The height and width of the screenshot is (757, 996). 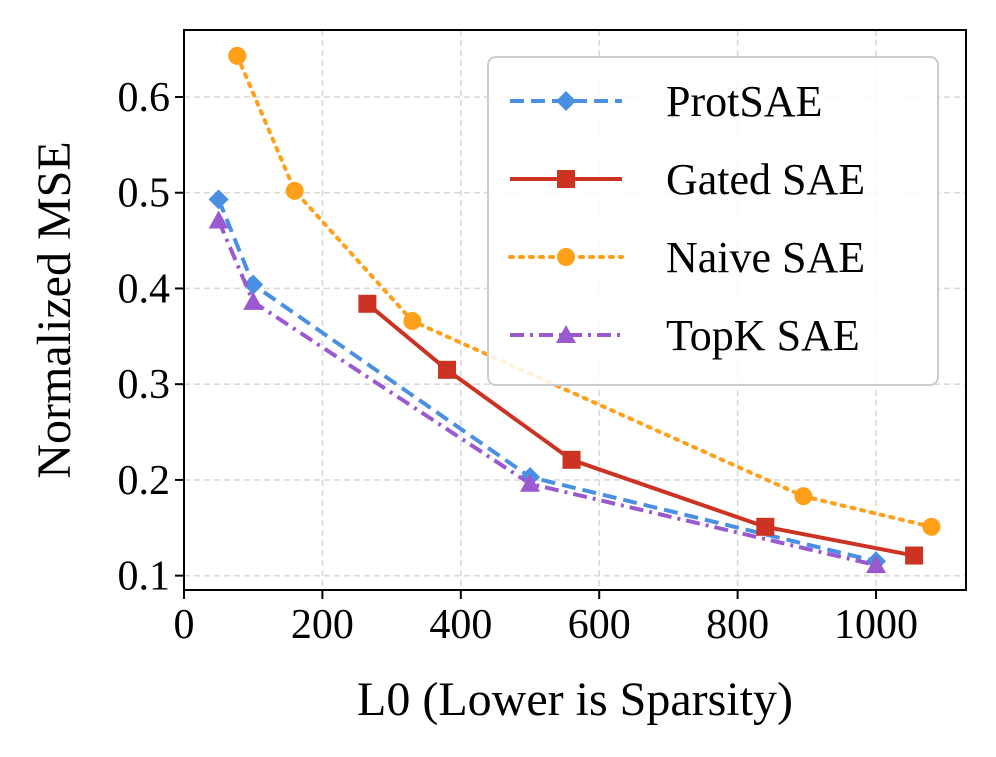 I want to click on legend-marker-topk-sae, so click(x=566, y=334).